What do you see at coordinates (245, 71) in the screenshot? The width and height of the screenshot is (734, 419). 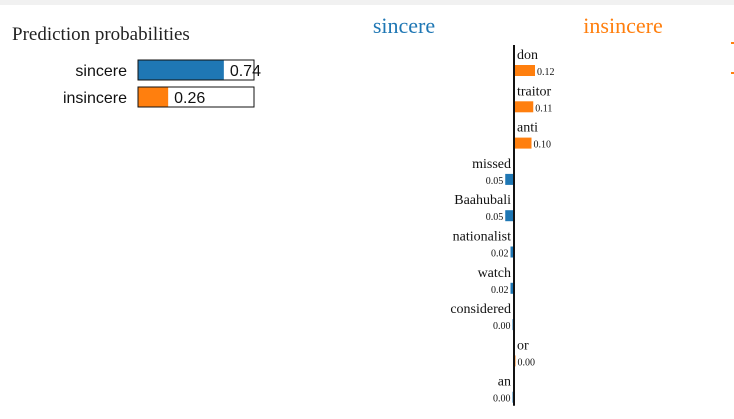 I see `prob-value-sincere: 0.74` at bounding box center [245, 71].